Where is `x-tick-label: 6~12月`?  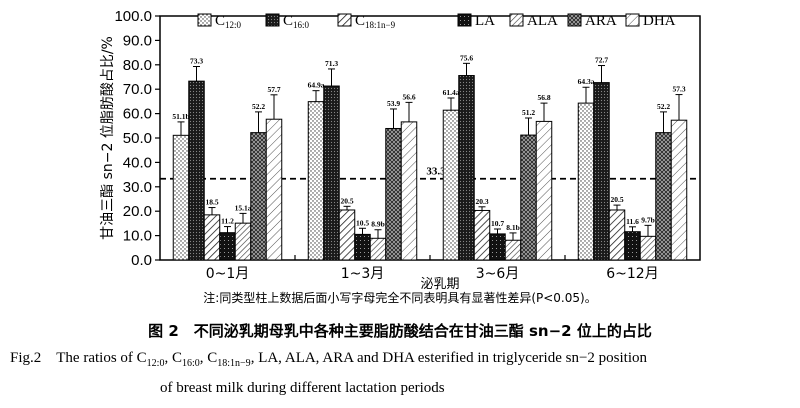
x-tick-label: 6~12月 is located at coordinates (632, 274).